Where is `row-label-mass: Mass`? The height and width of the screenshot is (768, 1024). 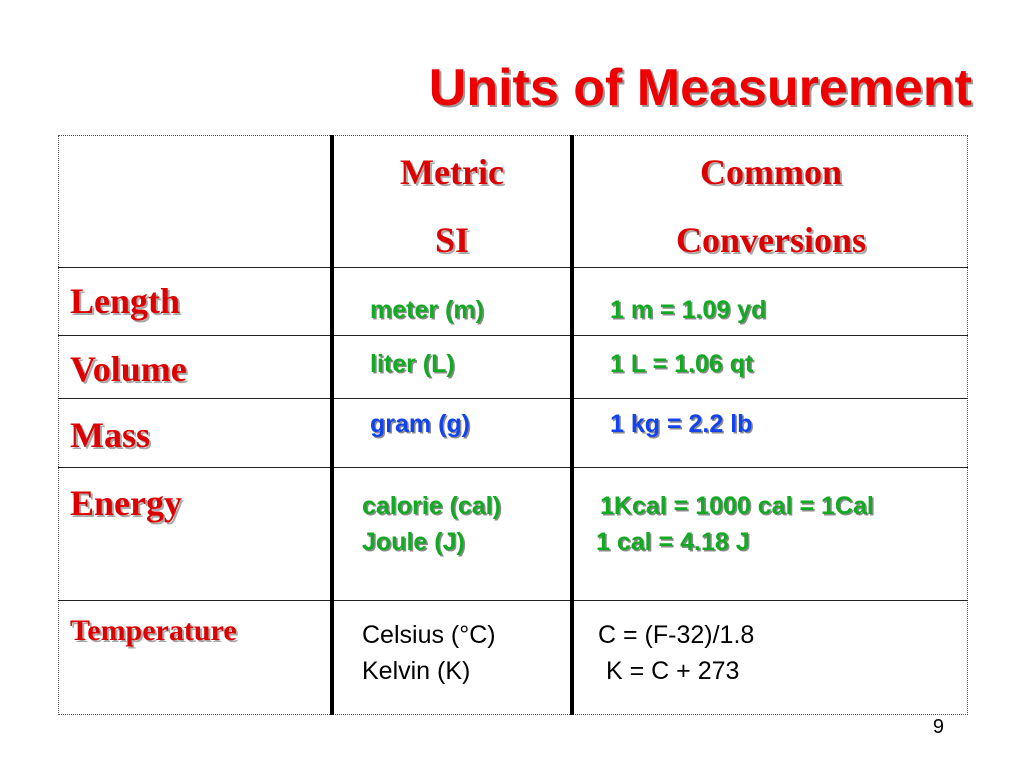 row-label-mass: Mass is located at coordinates (110, 435).